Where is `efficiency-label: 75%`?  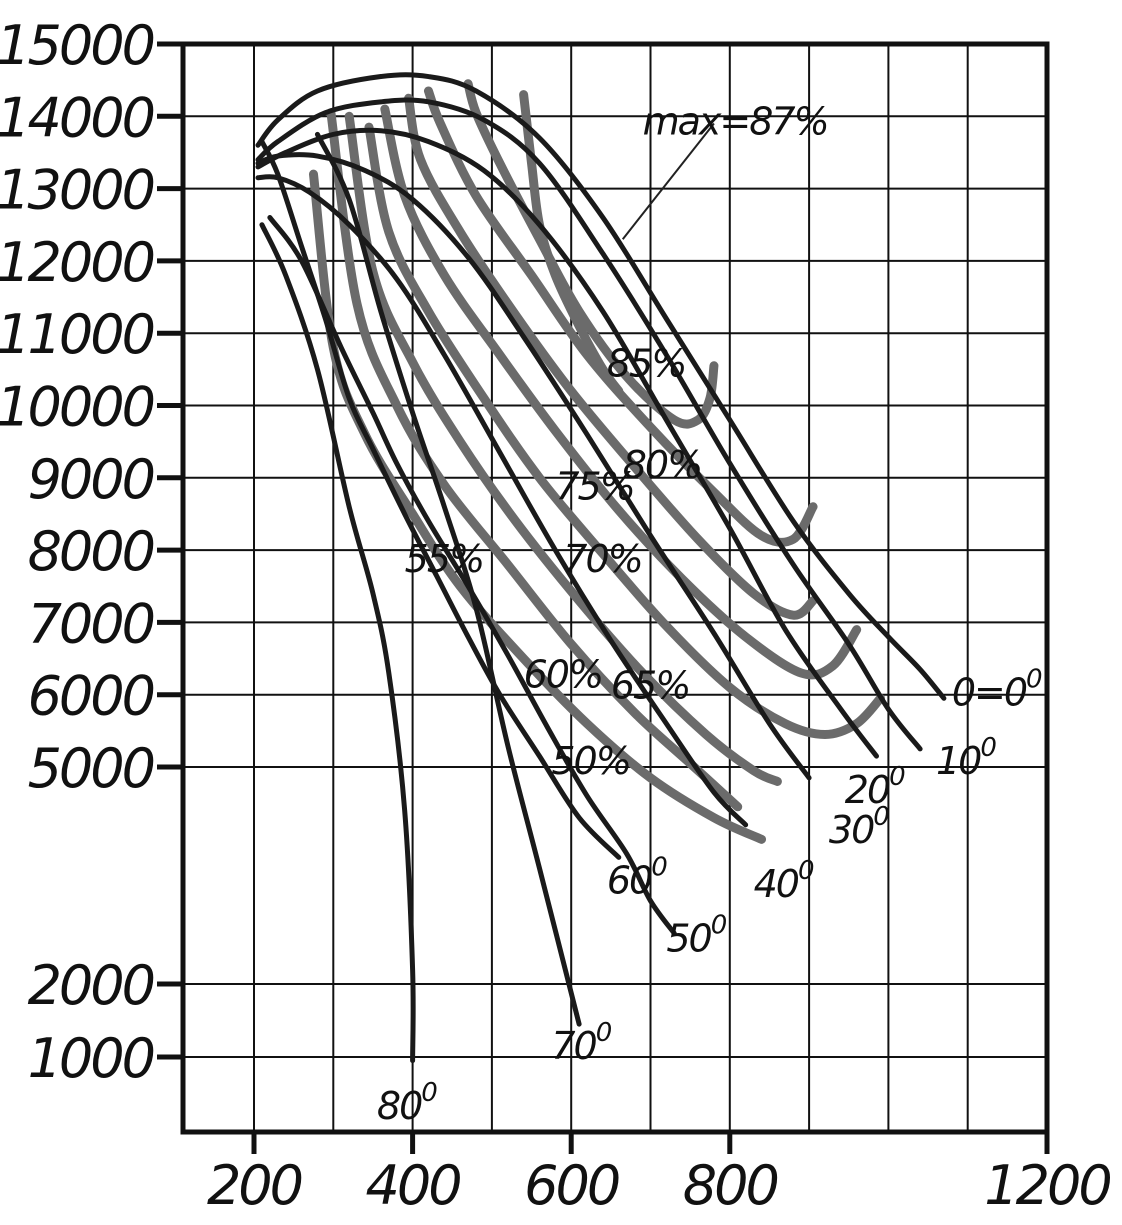 efficiency-label: 75% is located at coordinates (594, 486).